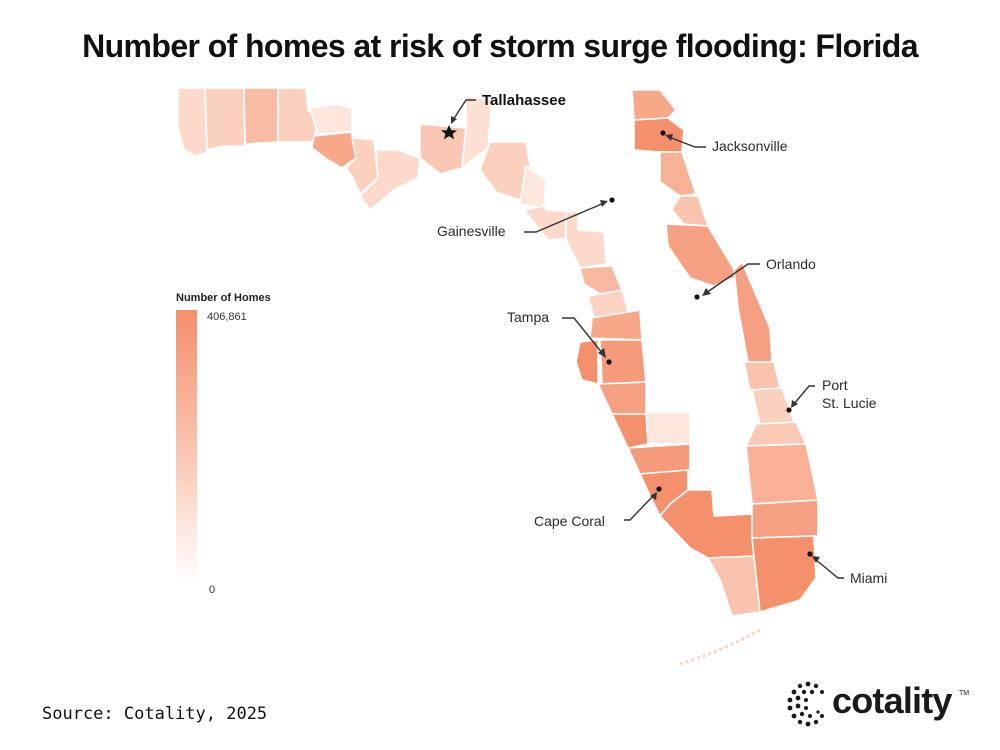 Image resolution: width=1000 pixels, height=750 pixels. I want to click on county-st-johns, so click(678, 174).